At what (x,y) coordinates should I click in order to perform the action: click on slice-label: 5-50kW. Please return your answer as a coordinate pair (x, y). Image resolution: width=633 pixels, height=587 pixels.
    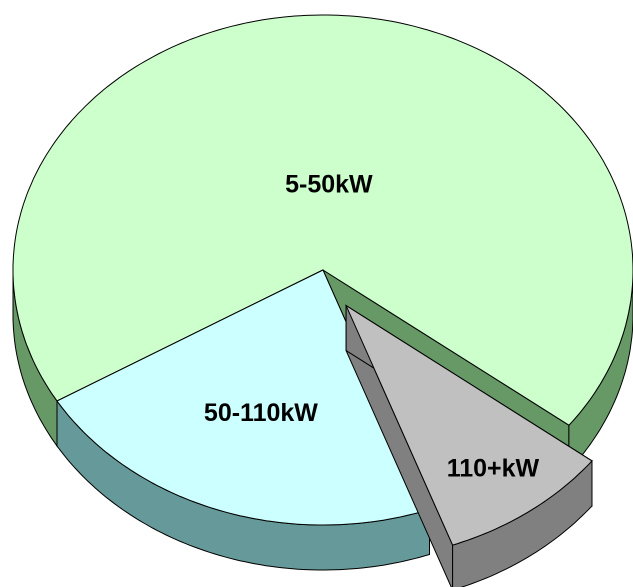
    Looking at the image, I should click on (329, 185).